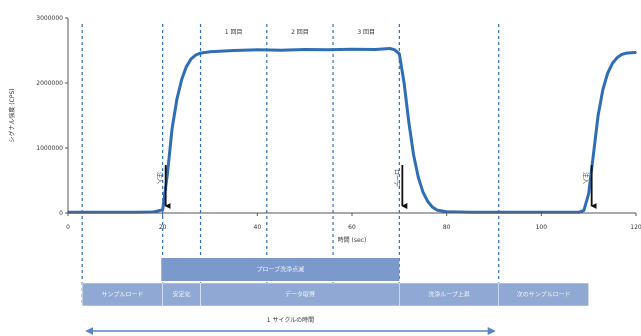  What do you see at coordinates (49, 148) in the screenshot?
I see `y-tick-label-1: 1000000` at bounding box center [49, 148].